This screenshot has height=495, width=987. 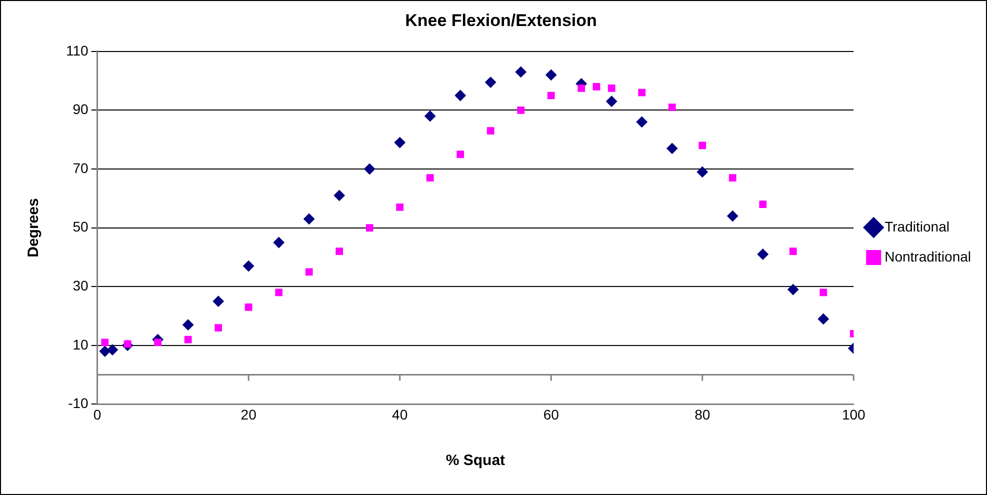 What do you see at coordinates (33, 228) in the screenshot?
I see `y-axis-title: Degrees` at bounding box center [33, 228].